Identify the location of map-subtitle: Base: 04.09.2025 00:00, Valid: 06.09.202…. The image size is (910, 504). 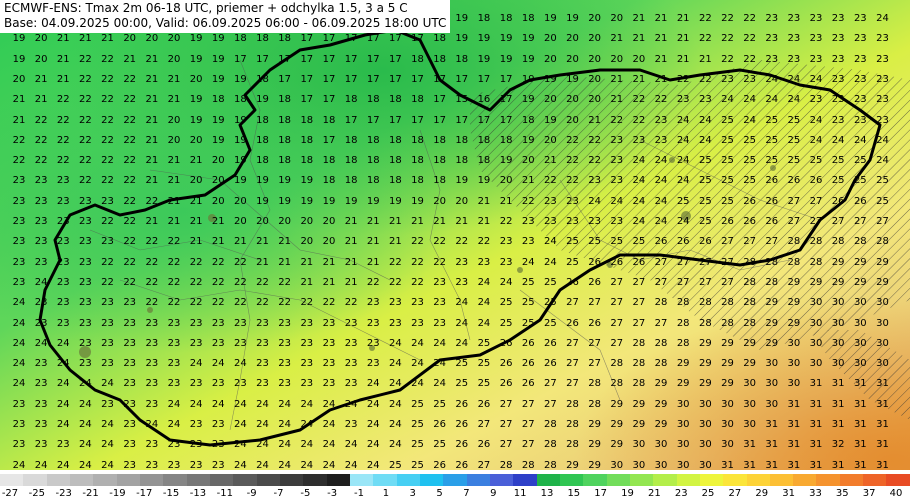
(225, 23).